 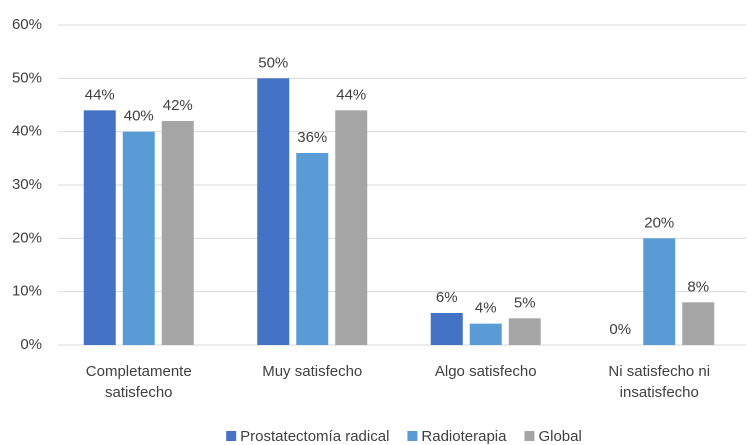 I want to click on data-label: 36%, so click(x=312, y=137).